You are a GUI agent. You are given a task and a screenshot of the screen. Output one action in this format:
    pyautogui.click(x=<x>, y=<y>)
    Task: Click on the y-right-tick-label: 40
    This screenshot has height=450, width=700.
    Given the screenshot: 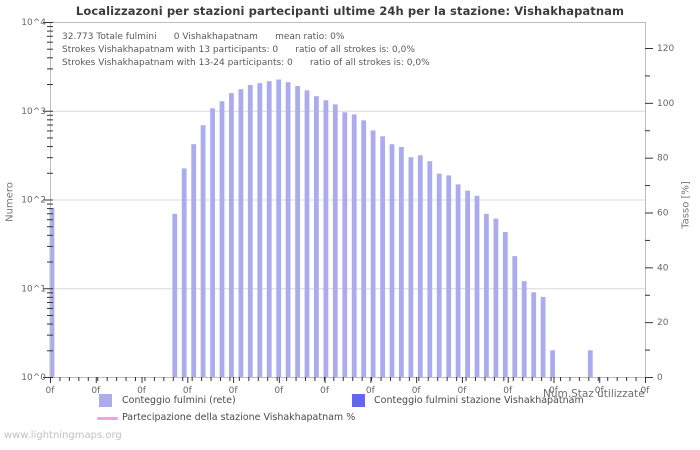 What is the action you would take?
    pyautogui.click(x=663, y=268)
    